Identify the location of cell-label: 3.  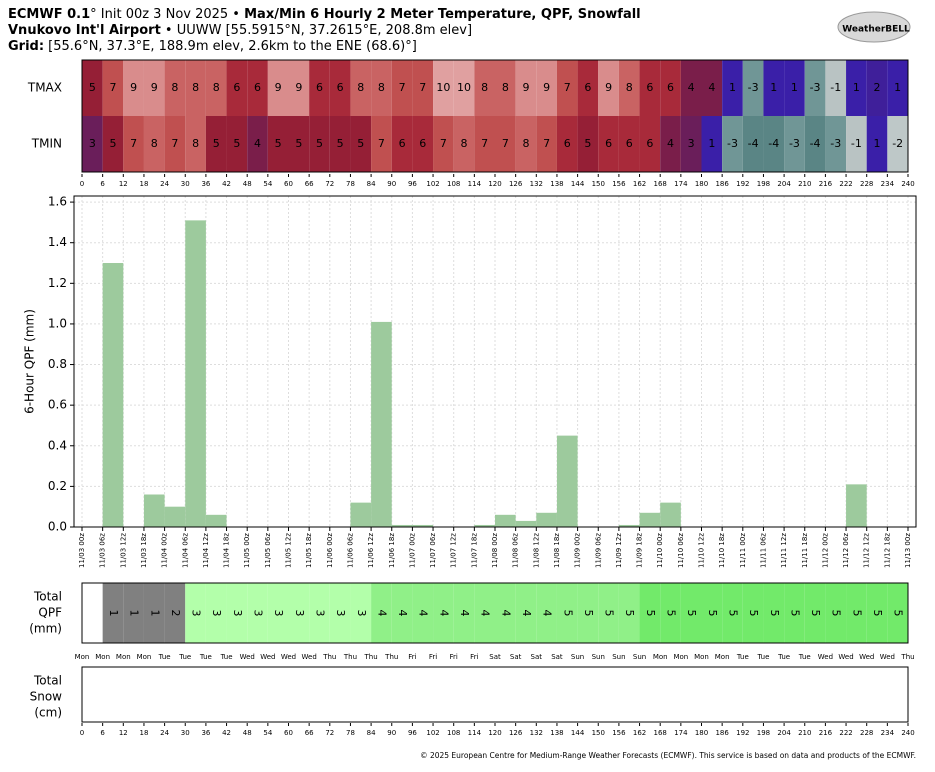
(196, 613).